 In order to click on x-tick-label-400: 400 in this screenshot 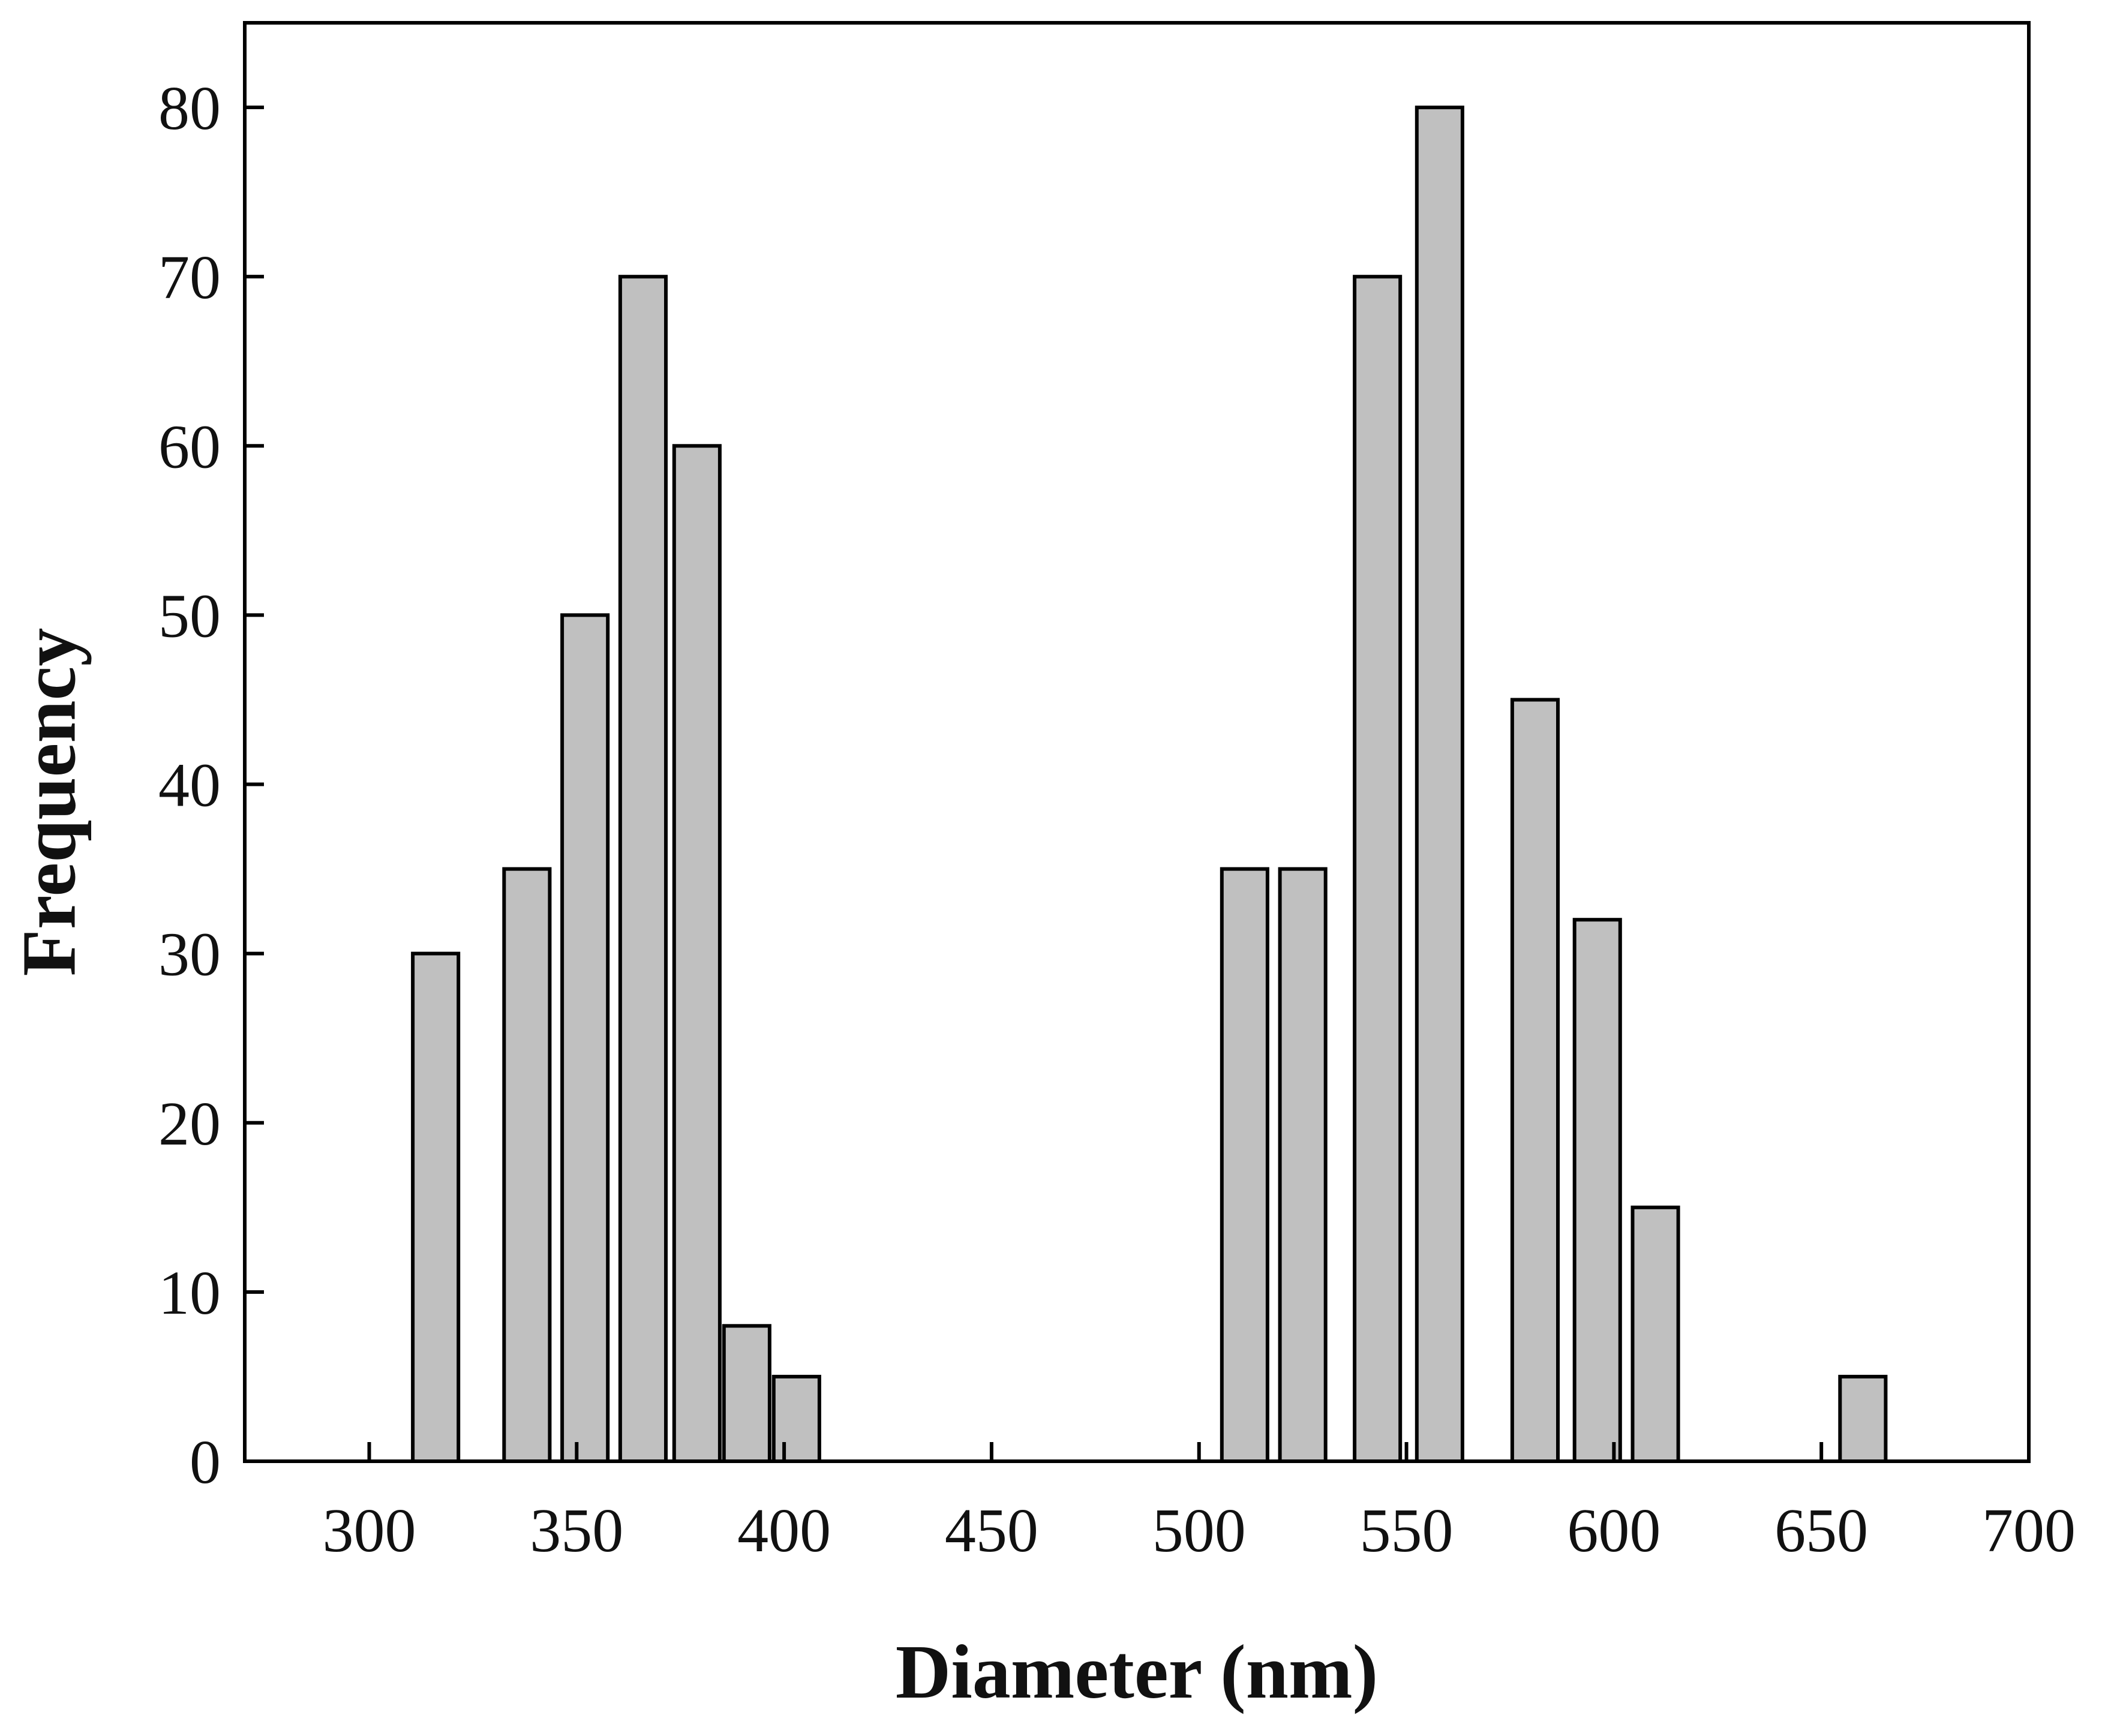, I will do `click(784, 1530)`.